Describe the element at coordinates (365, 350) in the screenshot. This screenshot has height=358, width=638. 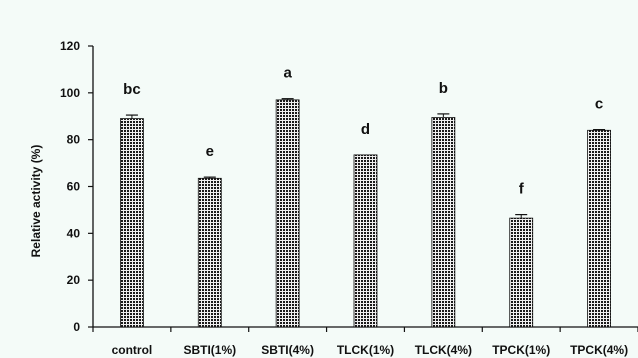
I see `x-tick-label: TLCK(1%)` at that location.